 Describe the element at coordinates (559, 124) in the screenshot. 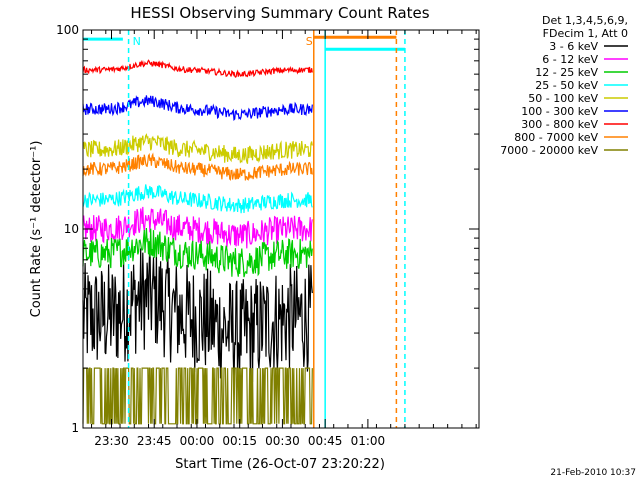

I see `legend-label-7: 300 - 800 keV` at that location.